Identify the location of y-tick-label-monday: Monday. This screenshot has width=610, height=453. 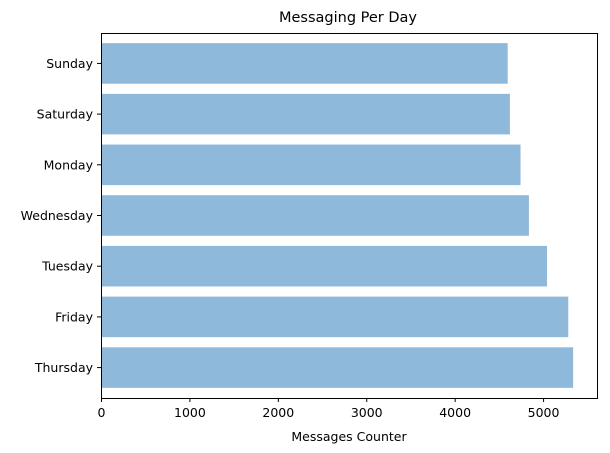
(69, 164).